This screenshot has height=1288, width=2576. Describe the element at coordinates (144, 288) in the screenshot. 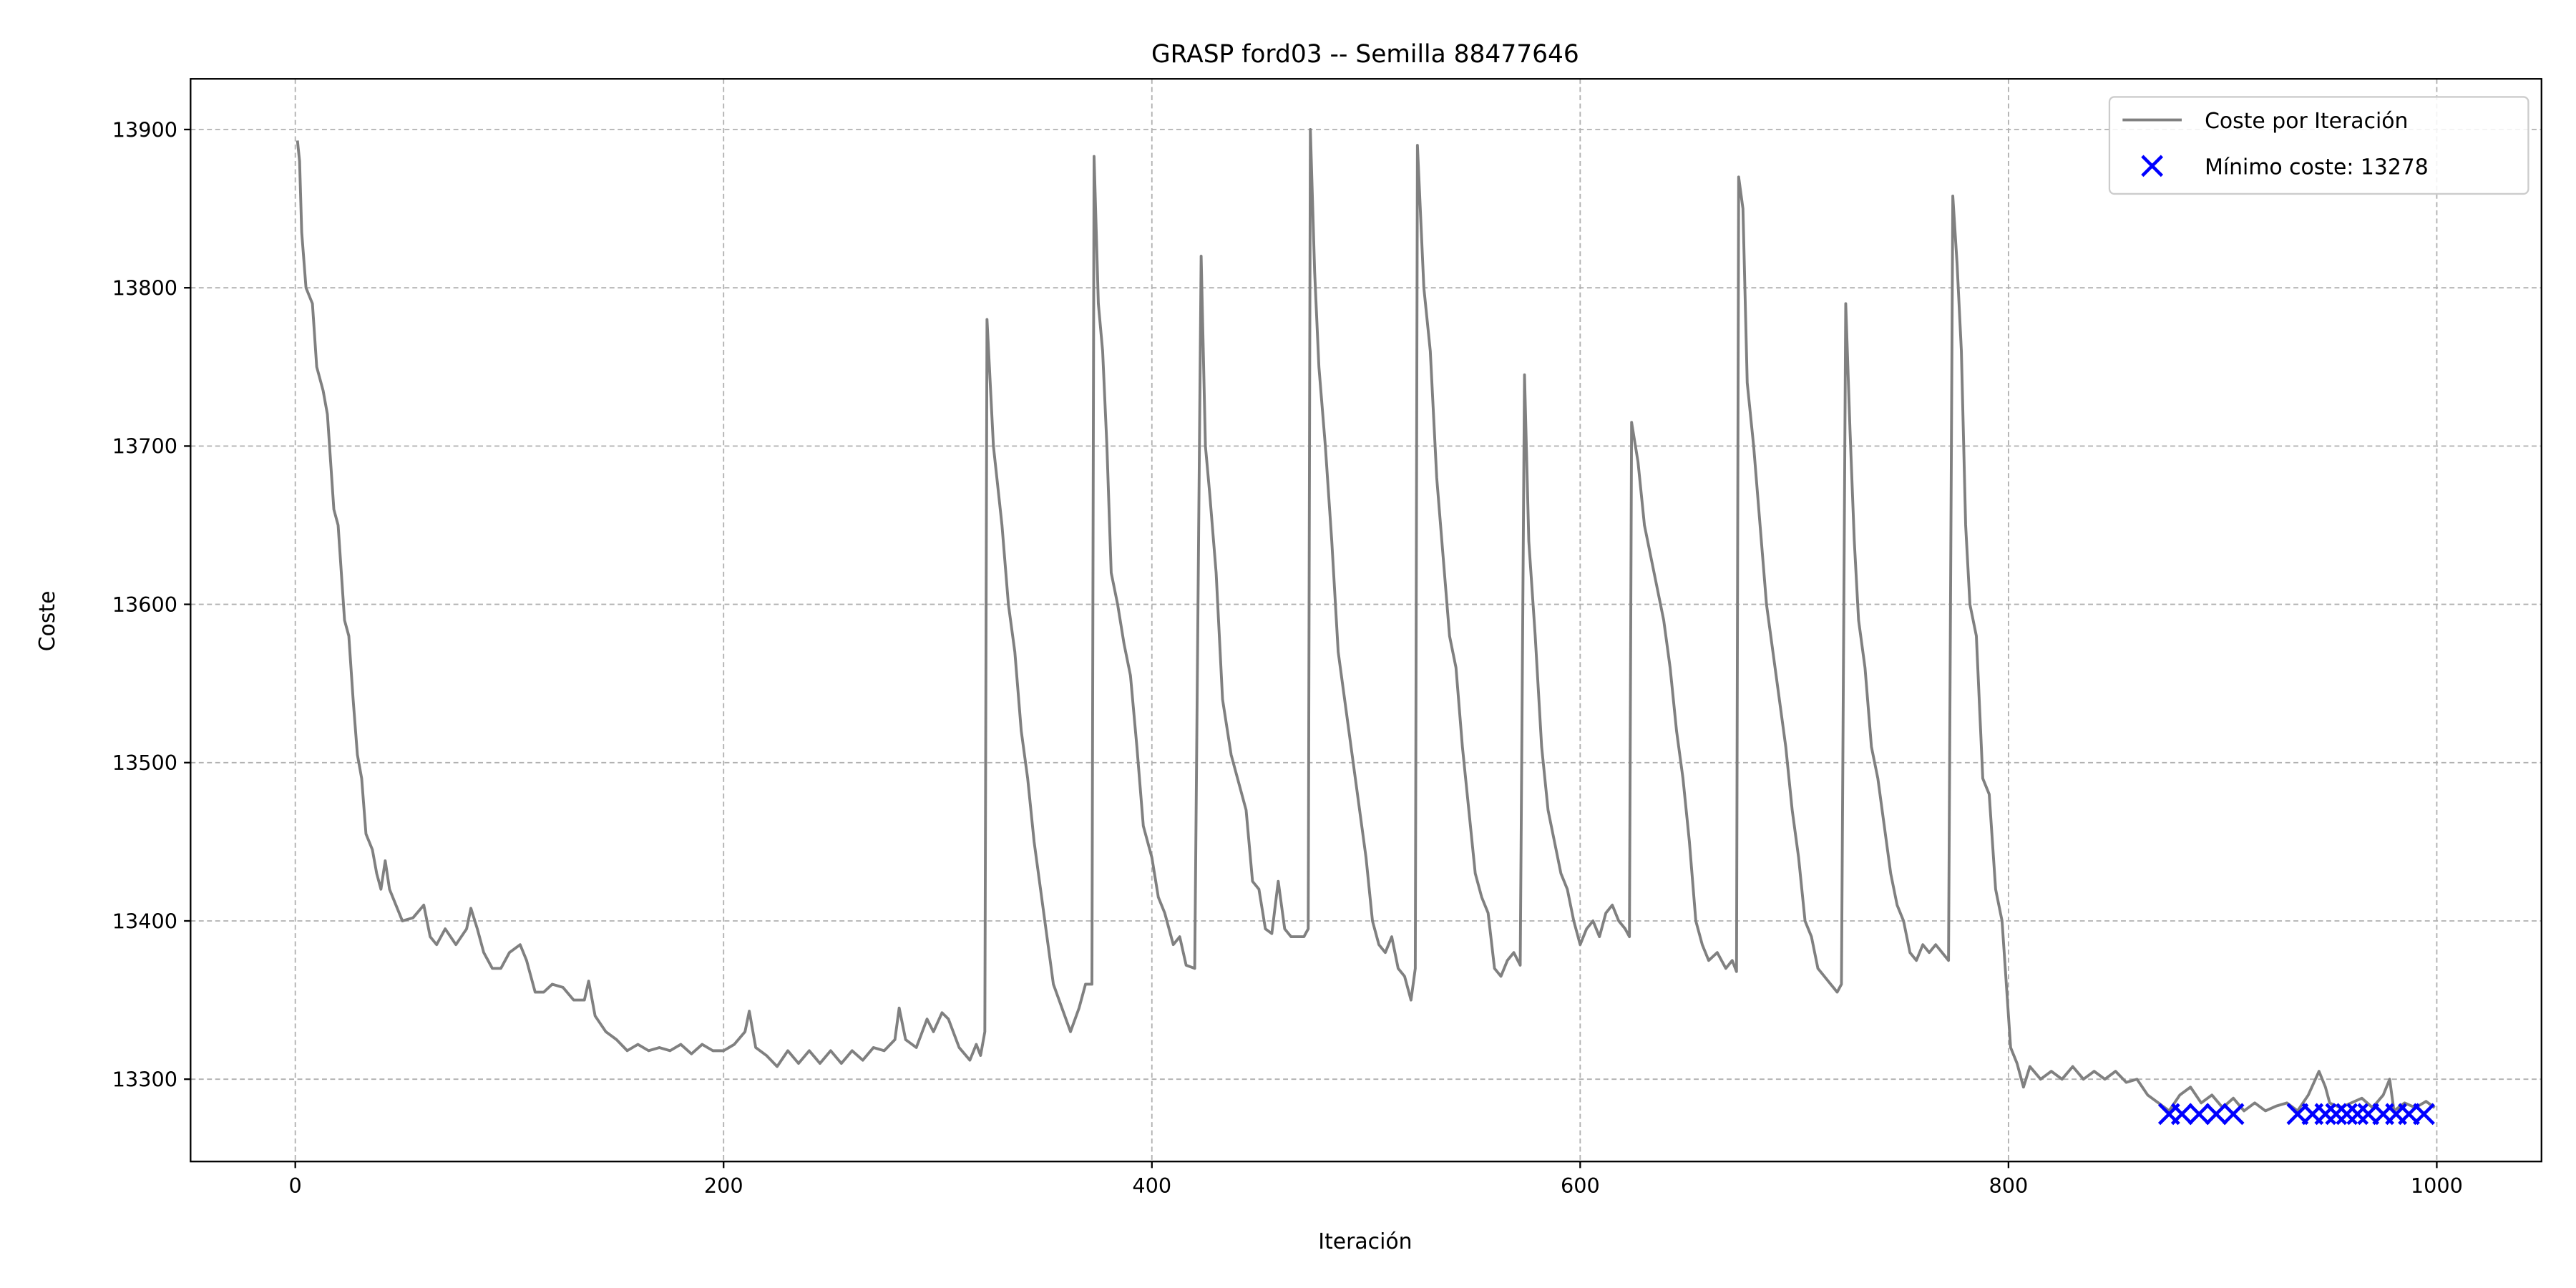

I see `y-tick-label: 13800` at that location.